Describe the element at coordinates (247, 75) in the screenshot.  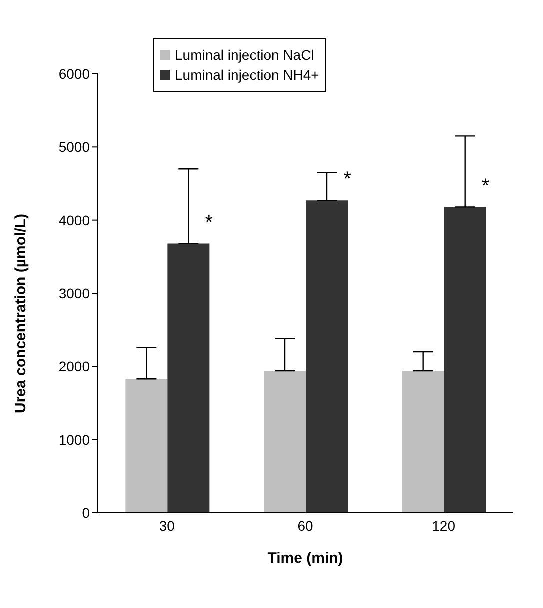
I see `legend-label: Luminal injection NH4+` at that location.